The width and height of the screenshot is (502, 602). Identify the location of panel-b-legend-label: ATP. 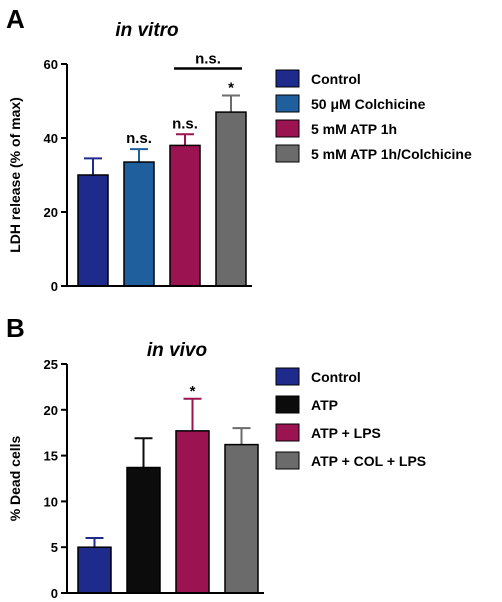
(324, 405).